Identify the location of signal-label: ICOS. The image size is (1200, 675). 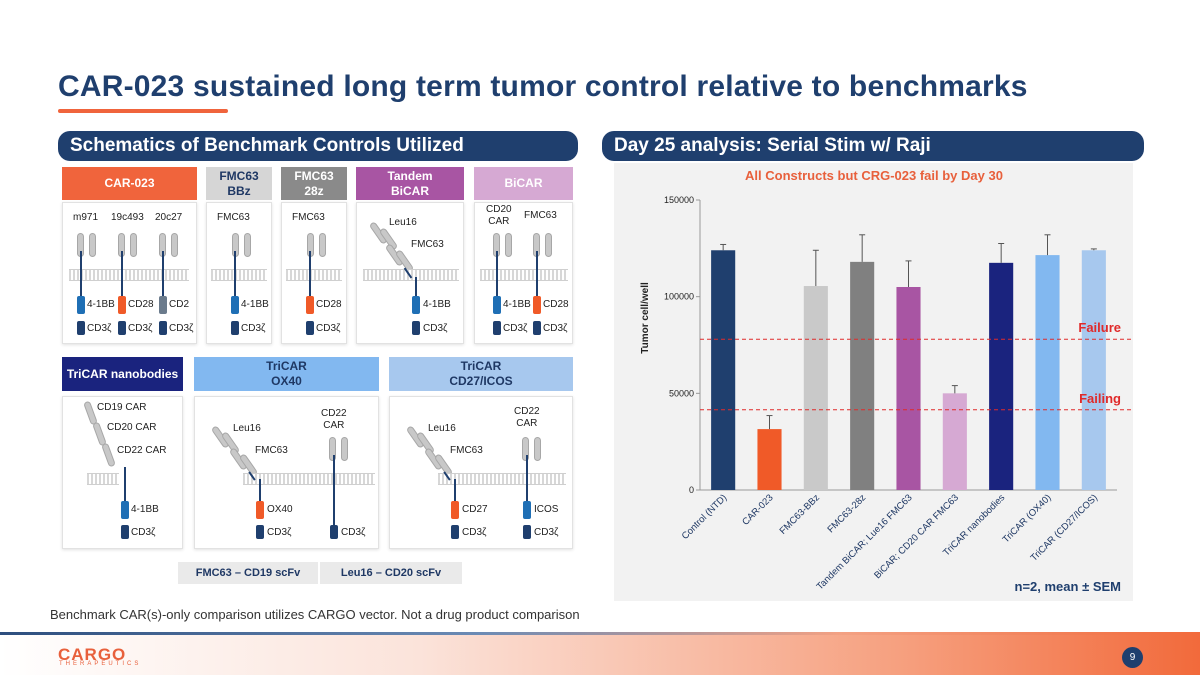
(546, 509).